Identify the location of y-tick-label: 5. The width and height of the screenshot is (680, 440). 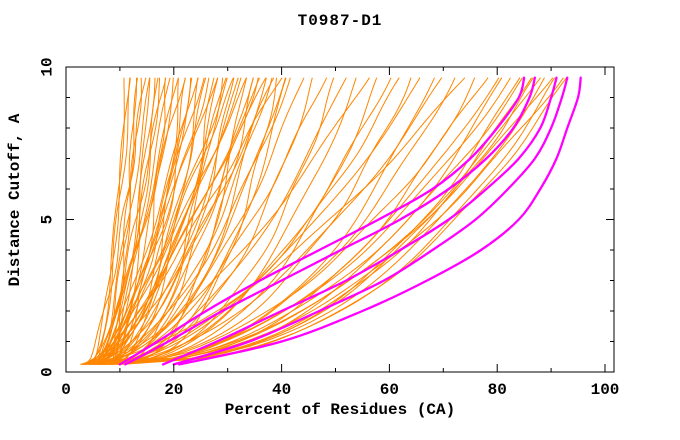
(48, 220).